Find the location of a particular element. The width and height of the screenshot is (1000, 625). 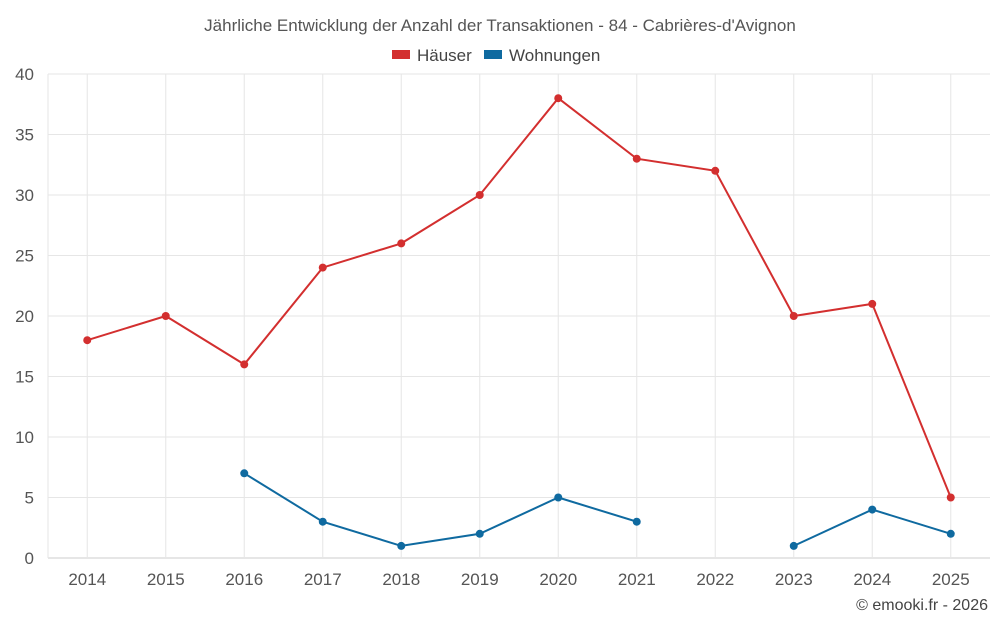

x-tick-label: 2019 is located at coordinates (480, 579).